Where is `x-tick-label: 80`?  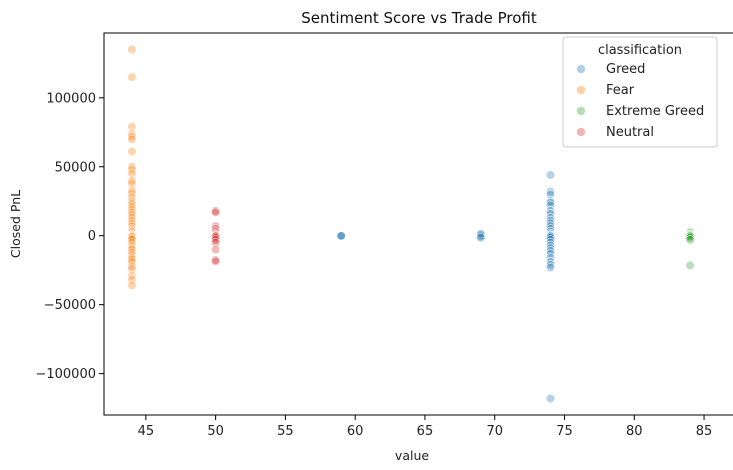
x-tick-label: 80 is located at coordinates (634, 431).